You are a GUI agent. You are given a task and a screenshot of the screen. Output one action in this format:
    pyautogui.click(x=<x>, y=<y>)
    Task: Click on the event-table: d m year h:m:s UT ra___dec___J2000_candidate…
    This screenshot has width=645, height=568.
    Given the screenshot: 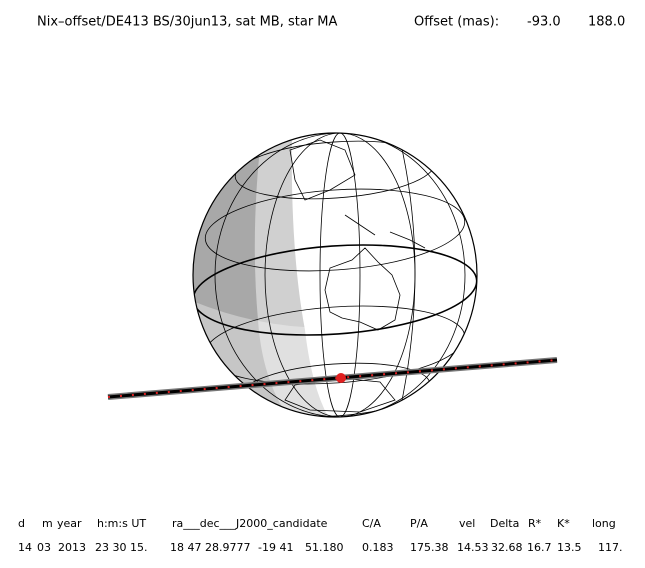 What is the action you would take?
    pyautogui.click(x=320, y=535)
    